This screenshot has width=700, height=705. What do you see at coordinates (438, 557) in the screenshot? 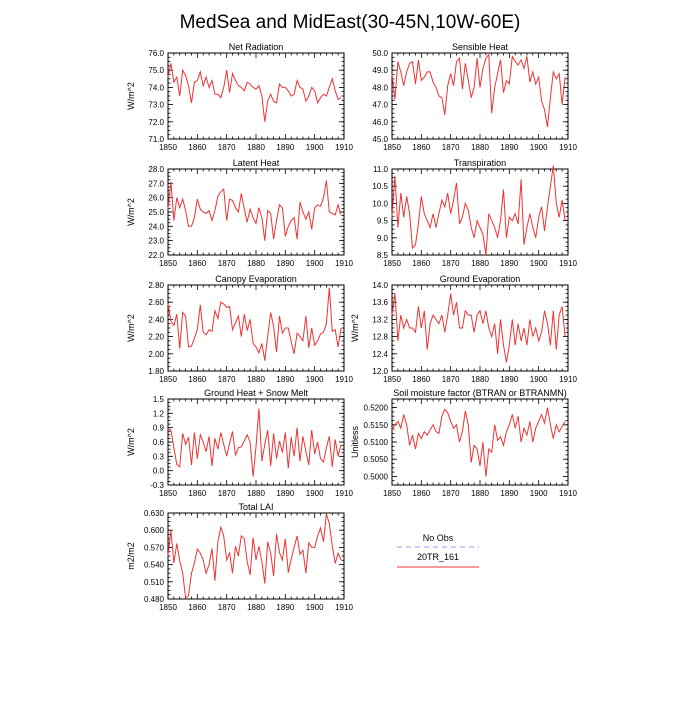
I see `legend-model-label: 20TR_161` at bounding box center [438, 557].